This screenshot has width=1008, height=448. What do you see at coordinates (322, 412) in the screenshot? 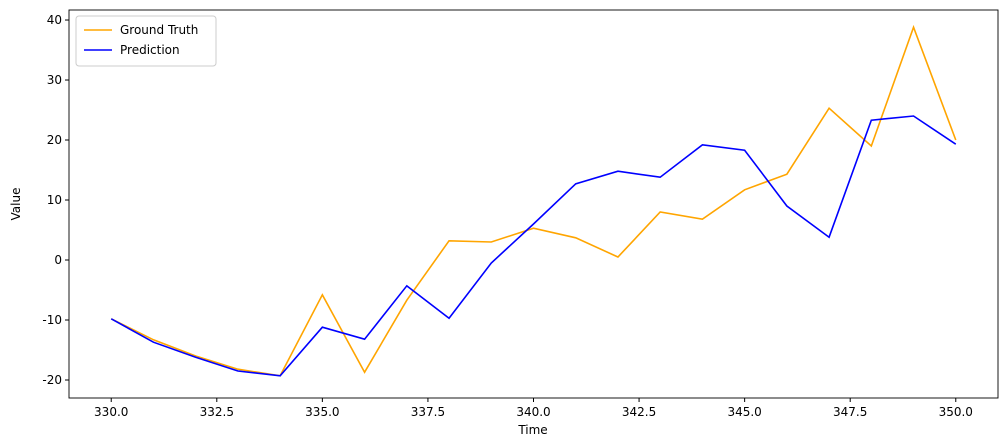
I see `x-tick-label: 335.0` at bounding box center [322, 412].